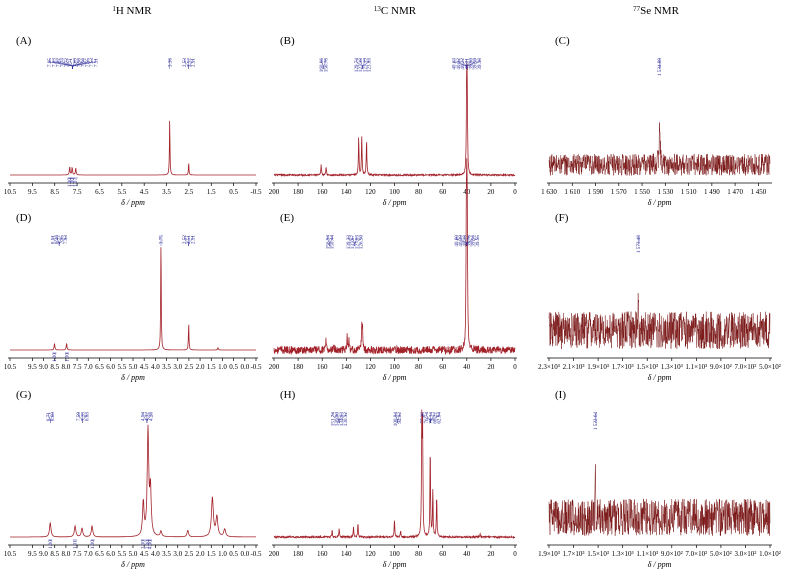 Image resolution: width=786 pixels, height=580 pixels. I want to click on tick-label-E: 60, so click(443, 367).